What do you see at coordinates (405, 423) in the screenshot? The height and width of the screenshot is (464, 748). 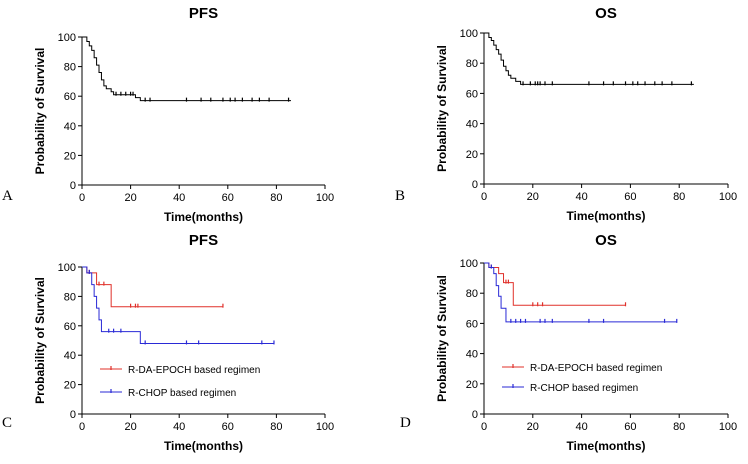 I see `panel-letter: D` at bounding box center [405, 423].